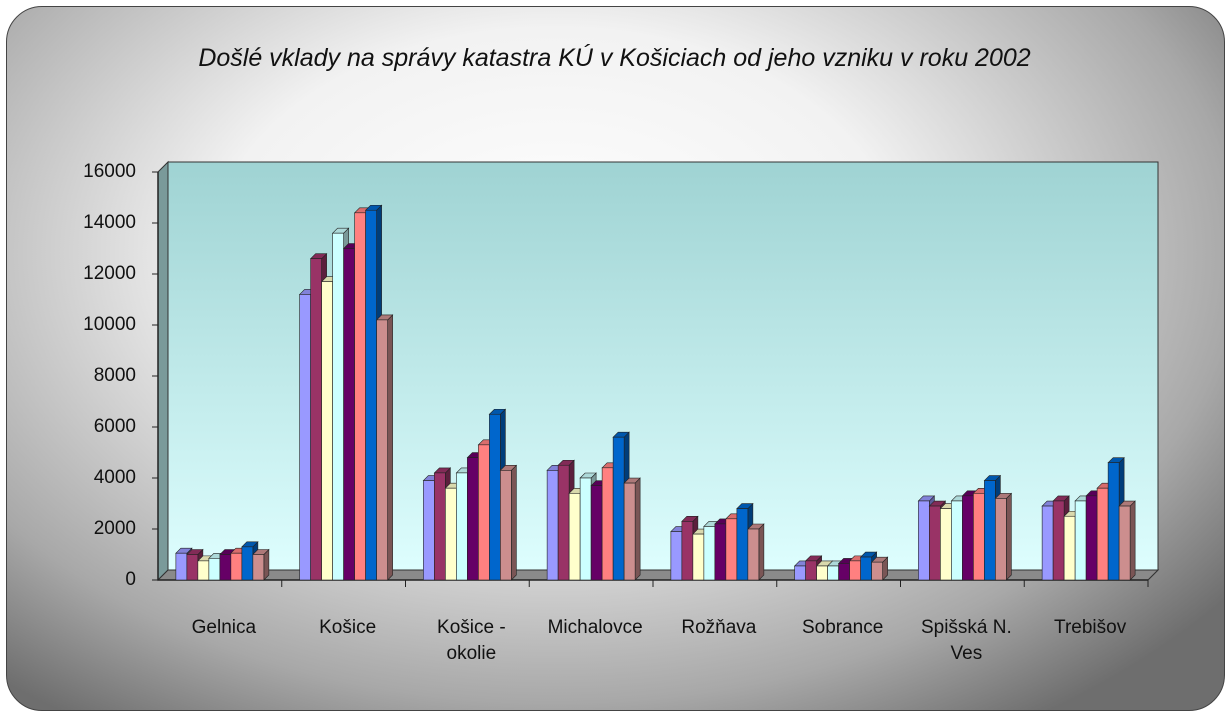 Image resolution: width=1229 pixels, height=713 pixels. Describe the element at coordinates (966, 640) in the screenshot. I see `x-tick-label: Spišská N. Ves` at that location.